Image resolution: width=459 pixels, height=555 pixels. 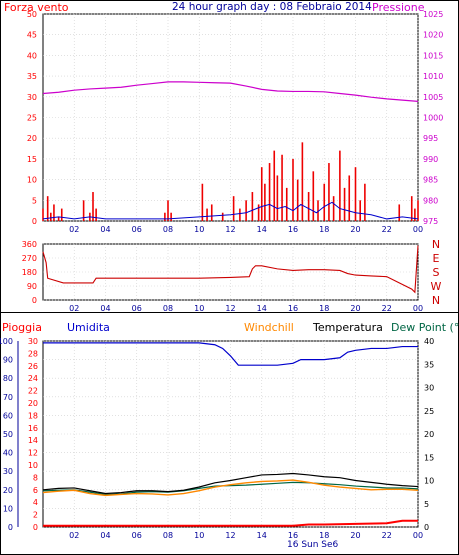 What do you see at coordinates (433, 14) in the screenshot?
I see `pressure-tick-label: 1025` at bounding box center [433, 14].